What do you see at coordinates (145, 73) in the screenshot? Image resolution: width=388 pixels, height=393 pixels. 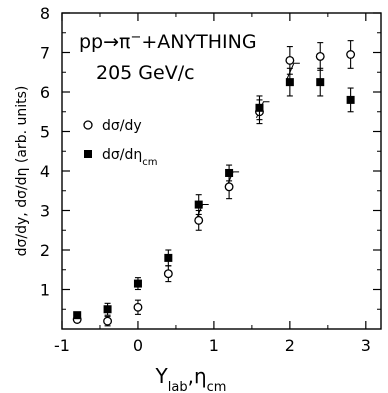 I see `annotation-line2: 205 GeV/c` at bounding box center [145, 73].